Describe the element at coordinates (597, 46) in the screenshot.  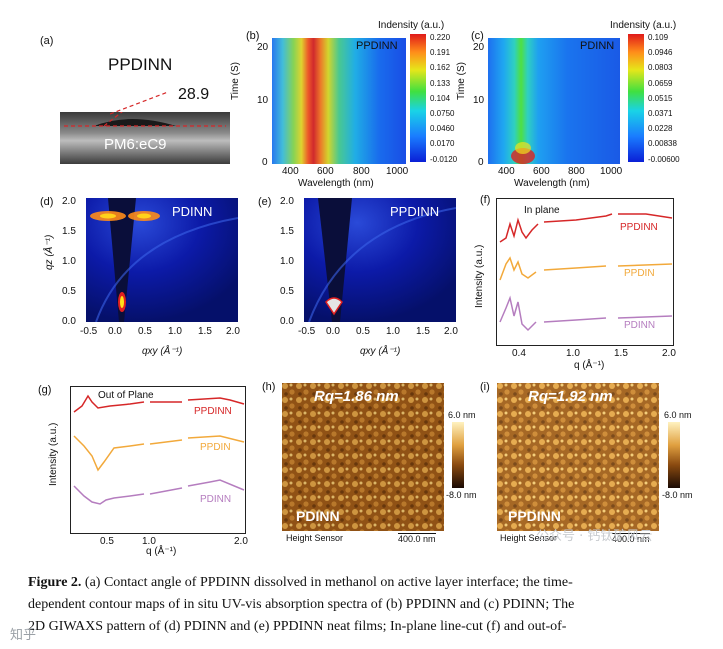
I see `panel-c-sample: PDINN` at that location.